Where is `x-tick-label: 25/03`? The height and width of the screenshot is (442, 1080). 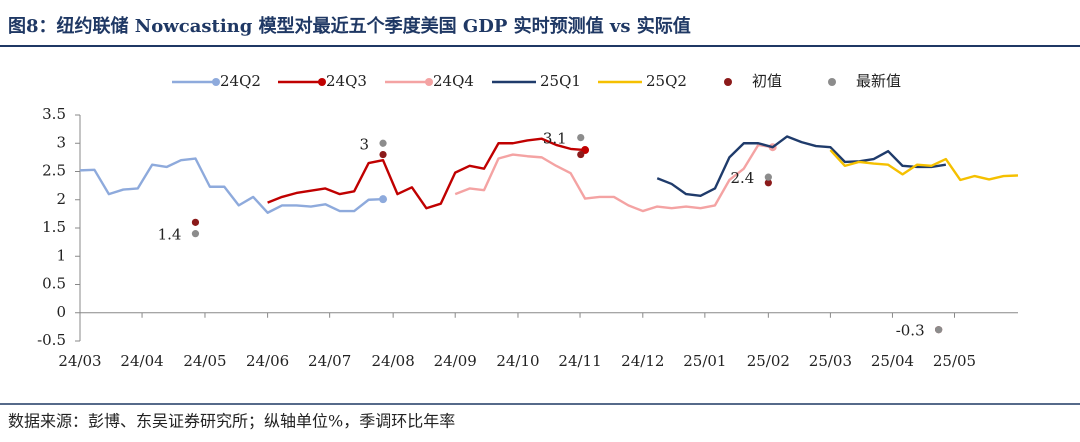 x-tick-label: 25/03 is located at coordinates (830, 361).